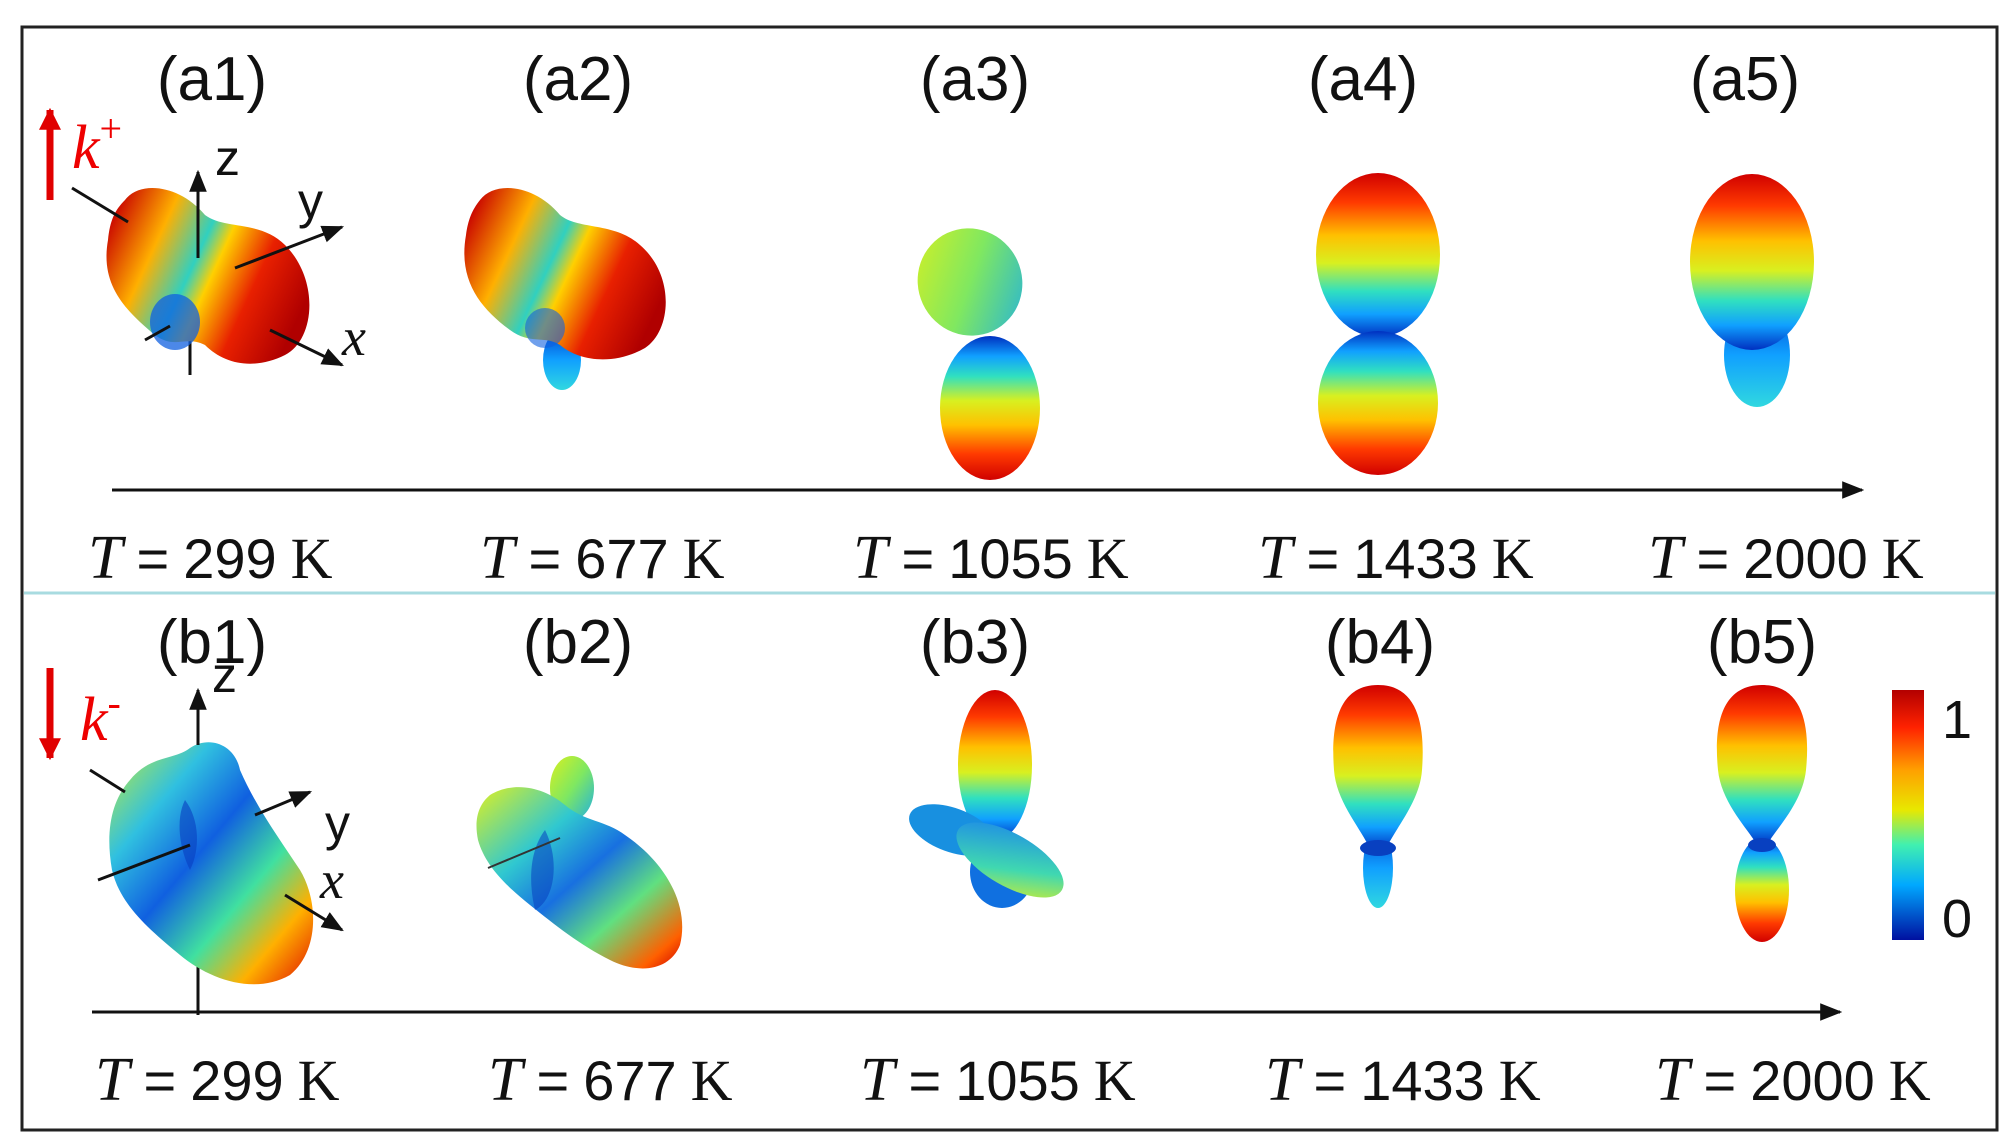 Image resolution: width=2015 pixels, height=1145 pixels. What do you see at coordinates (100, 717) in the screenshot?
I see `k-minus-label: k-` at bounding box center [100, 717].